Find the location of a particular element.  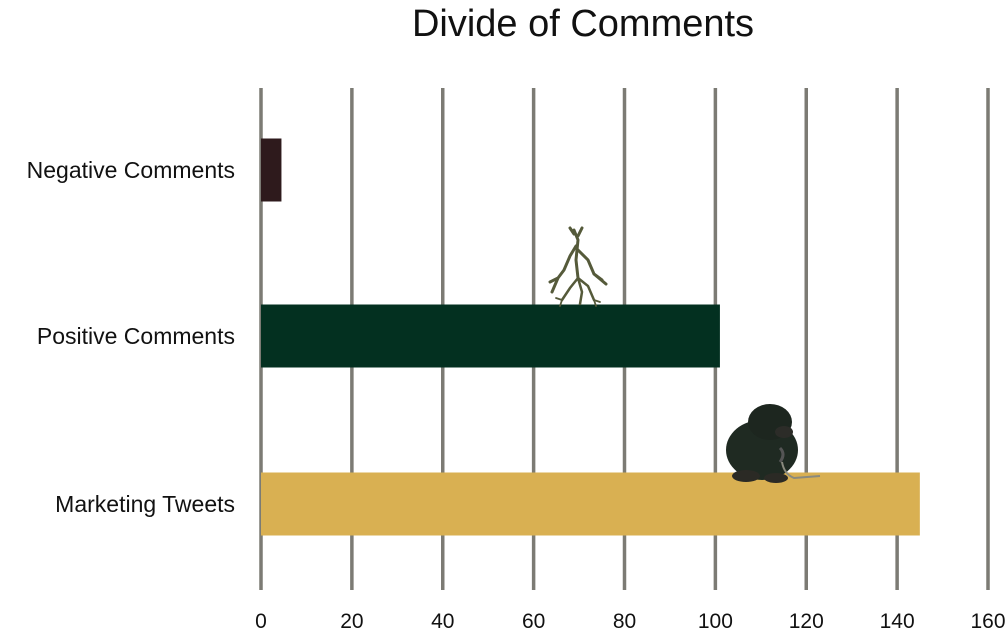

bar-negative-comments is located at coordinates (271, 170).